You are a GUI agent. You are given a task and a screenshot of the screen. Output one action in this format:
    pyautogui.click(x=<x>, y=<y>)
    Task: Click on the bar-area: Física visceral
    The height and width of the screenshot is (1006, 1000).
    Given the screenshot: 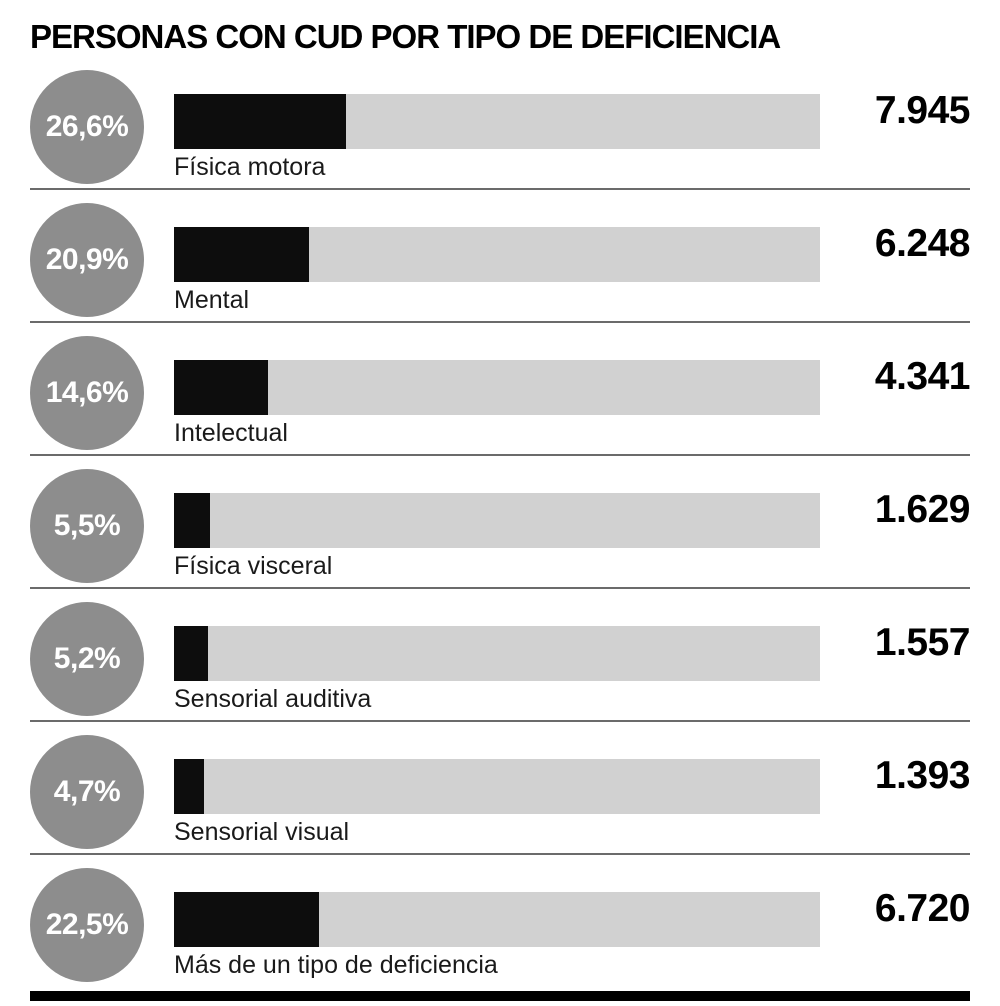 What is the action you would take?
    pyautogui.click(x=497, y=525)
    